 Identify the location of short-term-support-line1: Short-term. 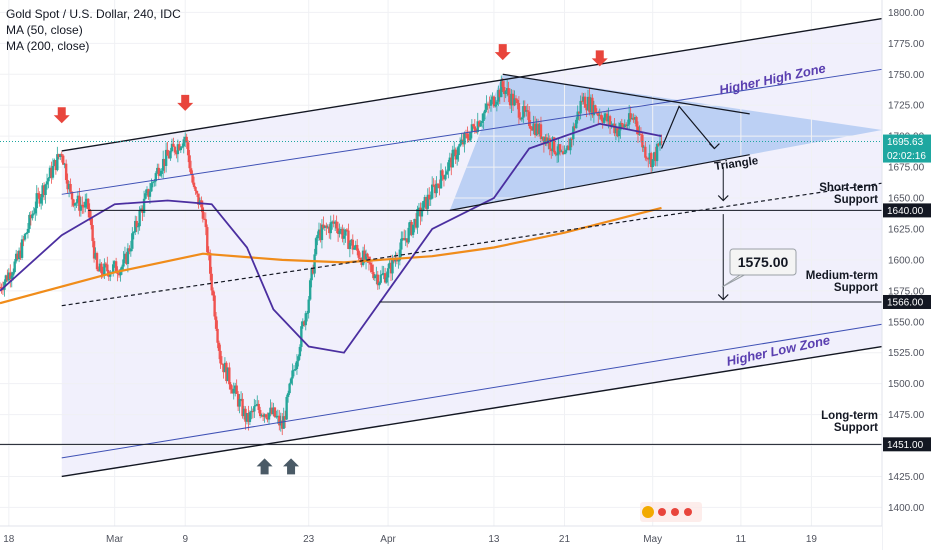
(848, 188).